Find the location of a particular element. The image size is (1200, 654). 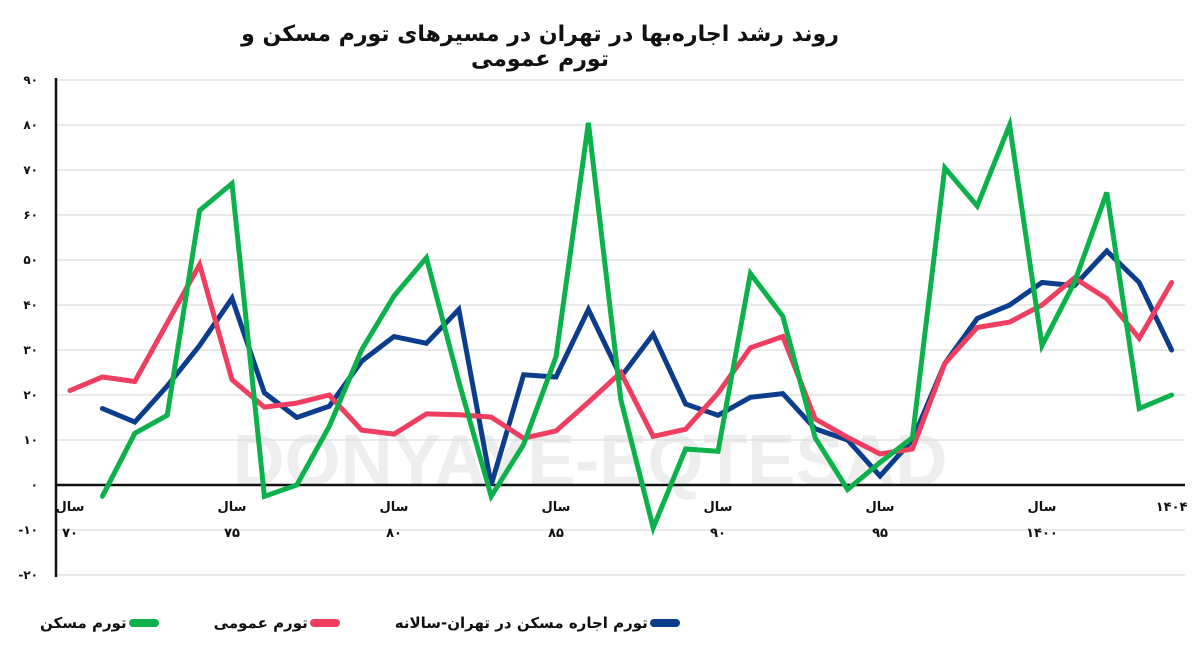

y-tick-label: -۱۰ is located at coordinates (28, 530).